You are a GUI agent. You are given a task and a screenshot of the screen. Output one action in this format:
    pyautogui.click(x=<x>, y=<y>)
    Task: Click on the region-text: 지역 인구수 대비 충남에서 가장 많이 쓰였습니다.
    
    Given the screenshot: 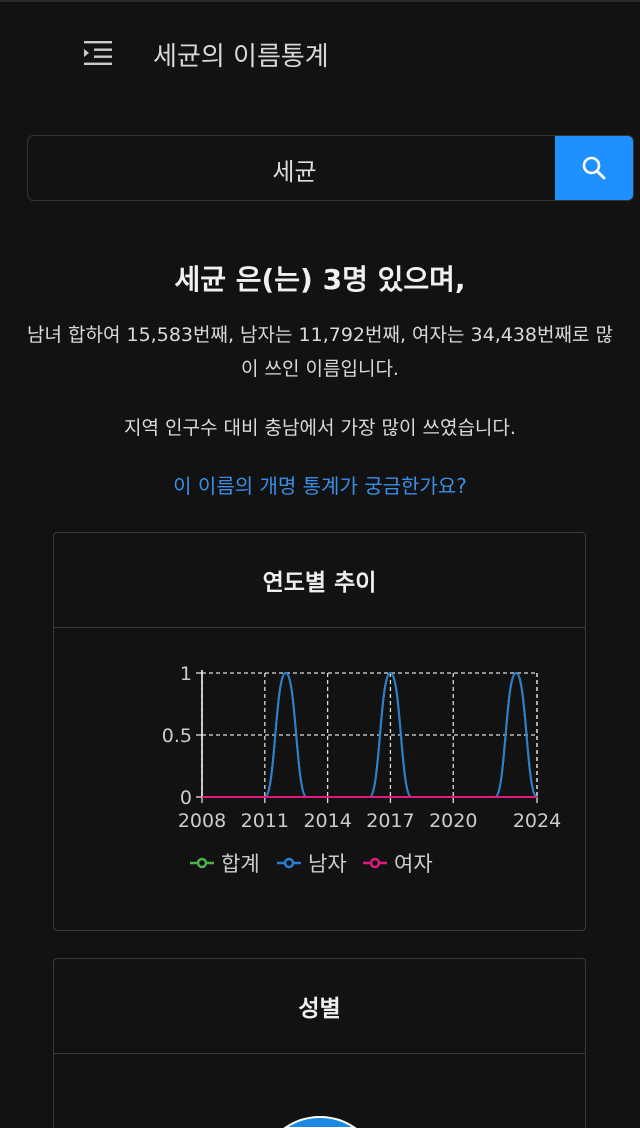 What is the action you would take?
    pyautogui.click(x=320, y=428)
    